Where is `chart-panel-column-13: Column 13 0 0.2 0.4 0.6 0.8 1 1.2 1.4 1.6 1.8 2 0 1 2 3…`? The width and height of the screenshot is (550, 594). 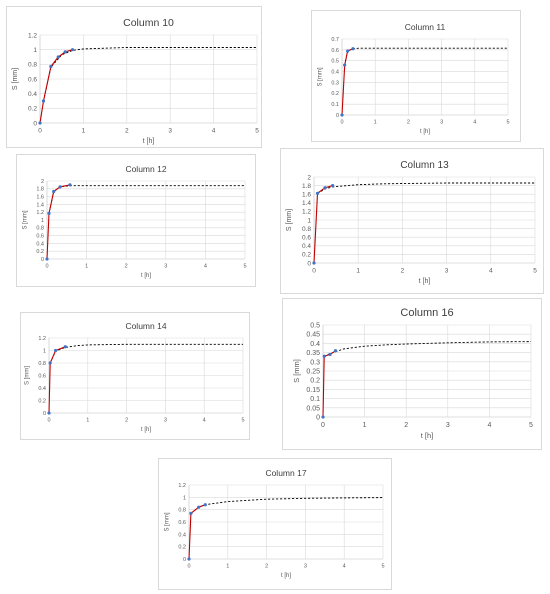
chart-panel-column-13: Column 13 0 0.2 0.4 0.6 0.8 1 1.2 1.4 1.6 1.8 2 0 1 2 3… is located at coordinates (412, 221).